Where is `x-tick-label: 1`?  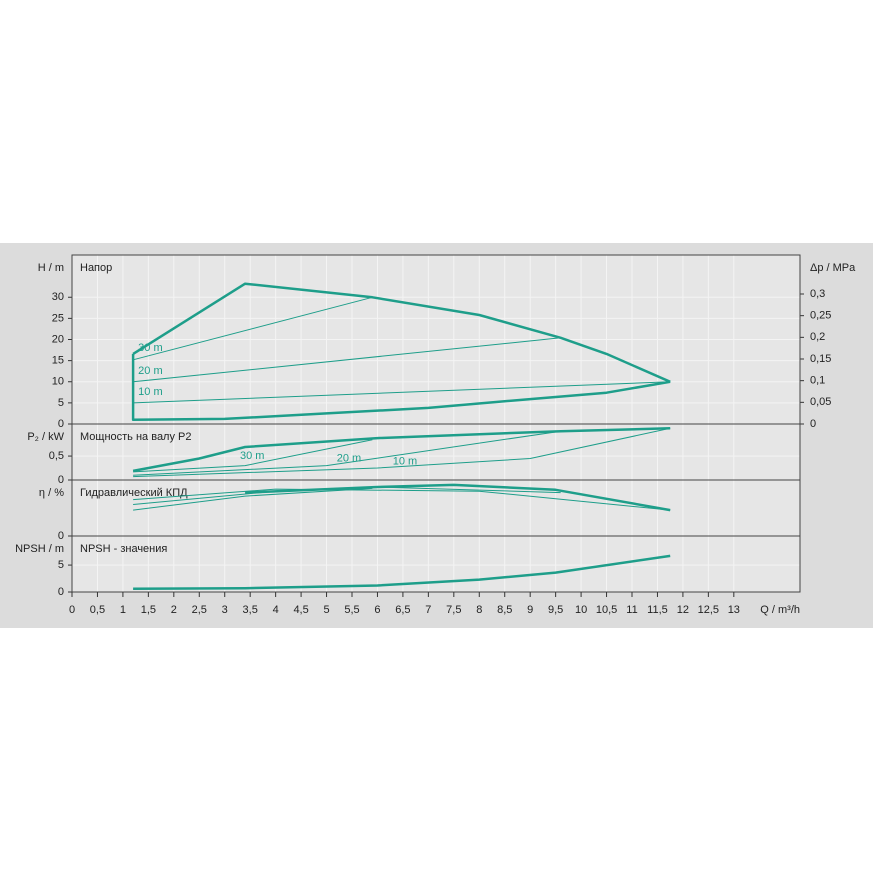
x-tick-label: 1 is located at coordinates (123, 610).